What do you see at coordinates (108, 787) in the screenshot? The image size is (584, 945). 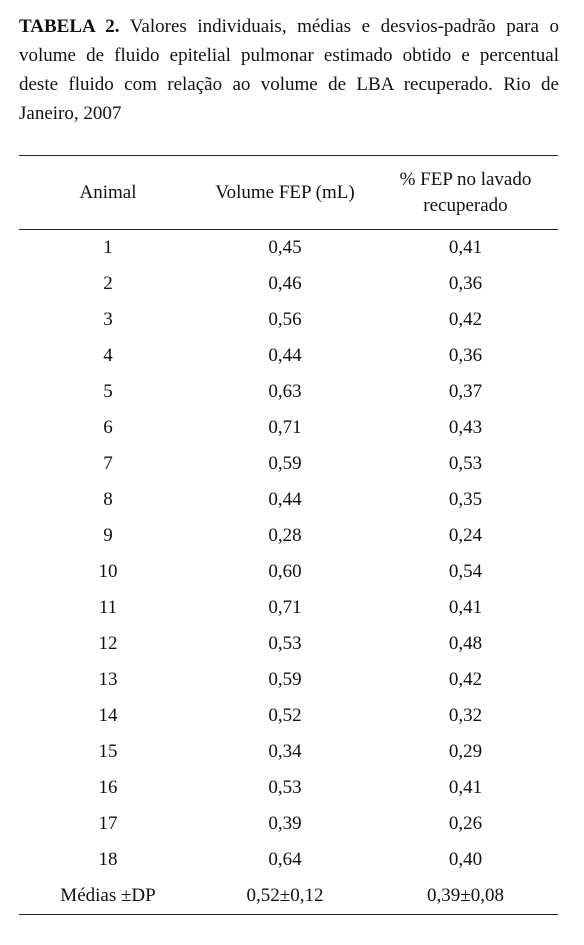 I see `cell: 16` at bounding box center [108, 787].